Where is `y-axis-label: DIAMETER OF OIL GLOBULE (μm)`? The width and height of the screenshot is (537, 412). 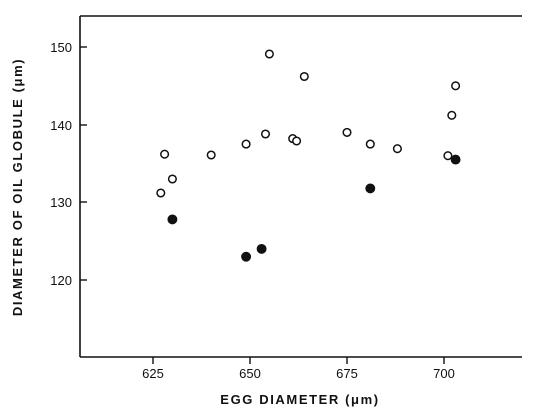
y-axis-label: DIAMETER OF OIL GLOBULE (μm) is located at coordinates (17, 187).